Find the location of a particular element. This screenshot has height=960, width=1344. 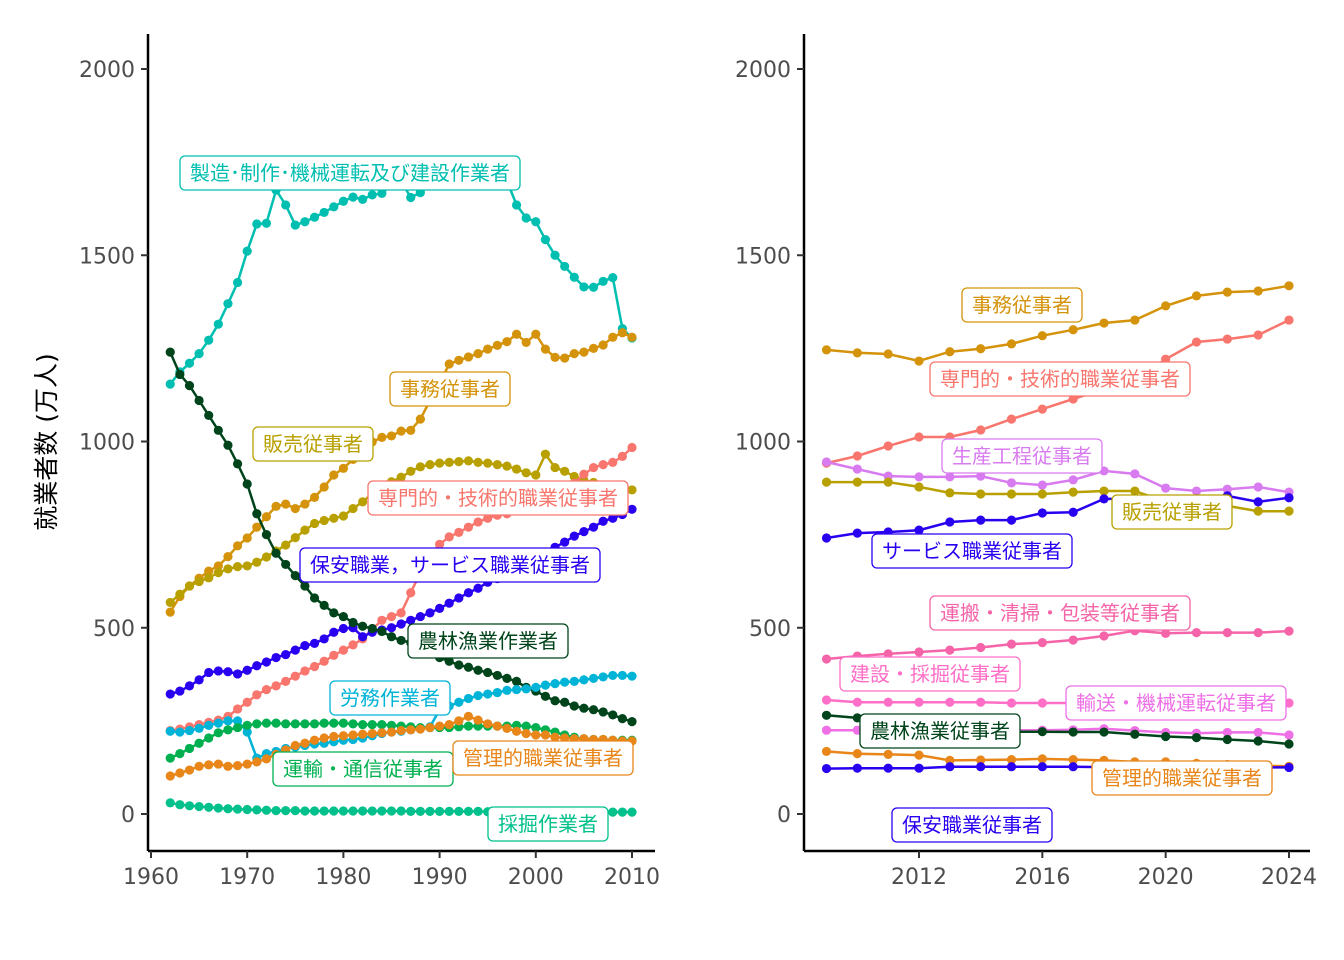

series-label: 事務従事者 is located at coordinates (450, 389).